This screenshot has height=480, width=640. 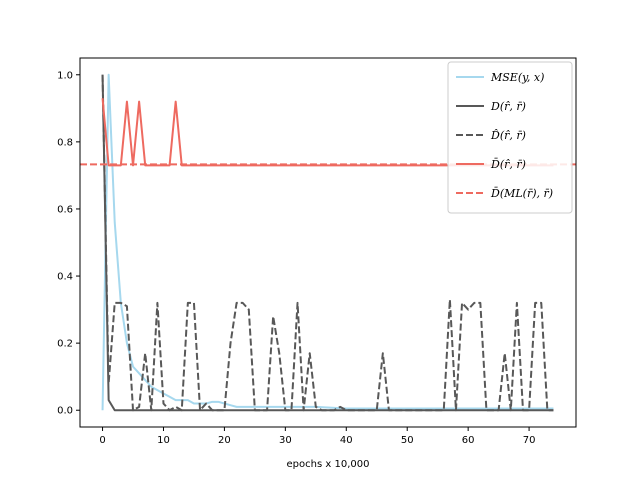 What do you see at coordinates (468, 440) in the screenshot?
I see `x-tick-label: 60` at bounding box center [468, 440].